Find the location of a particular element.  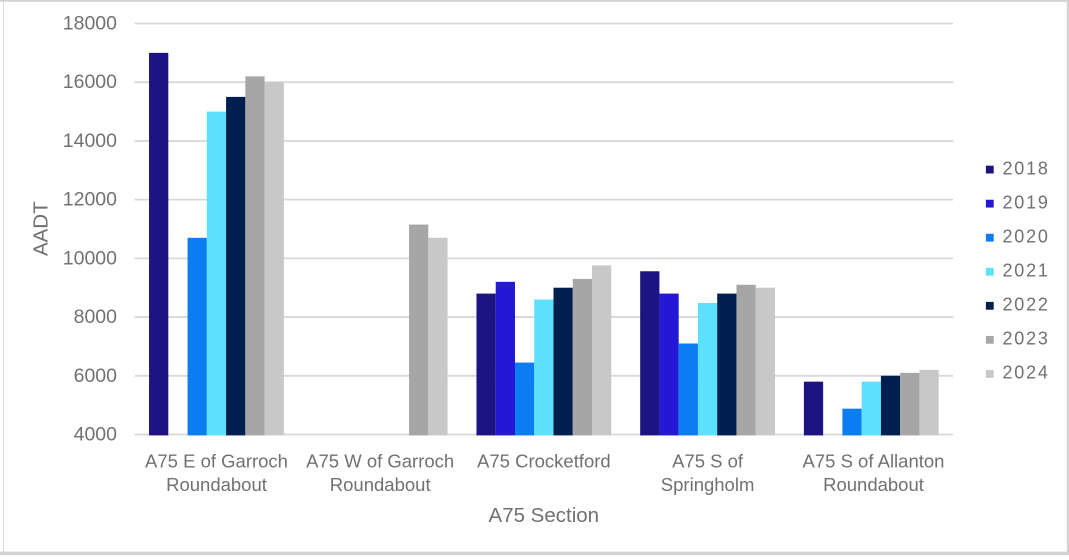

svg-text: 2022 is located at coordinates (1026, 305).